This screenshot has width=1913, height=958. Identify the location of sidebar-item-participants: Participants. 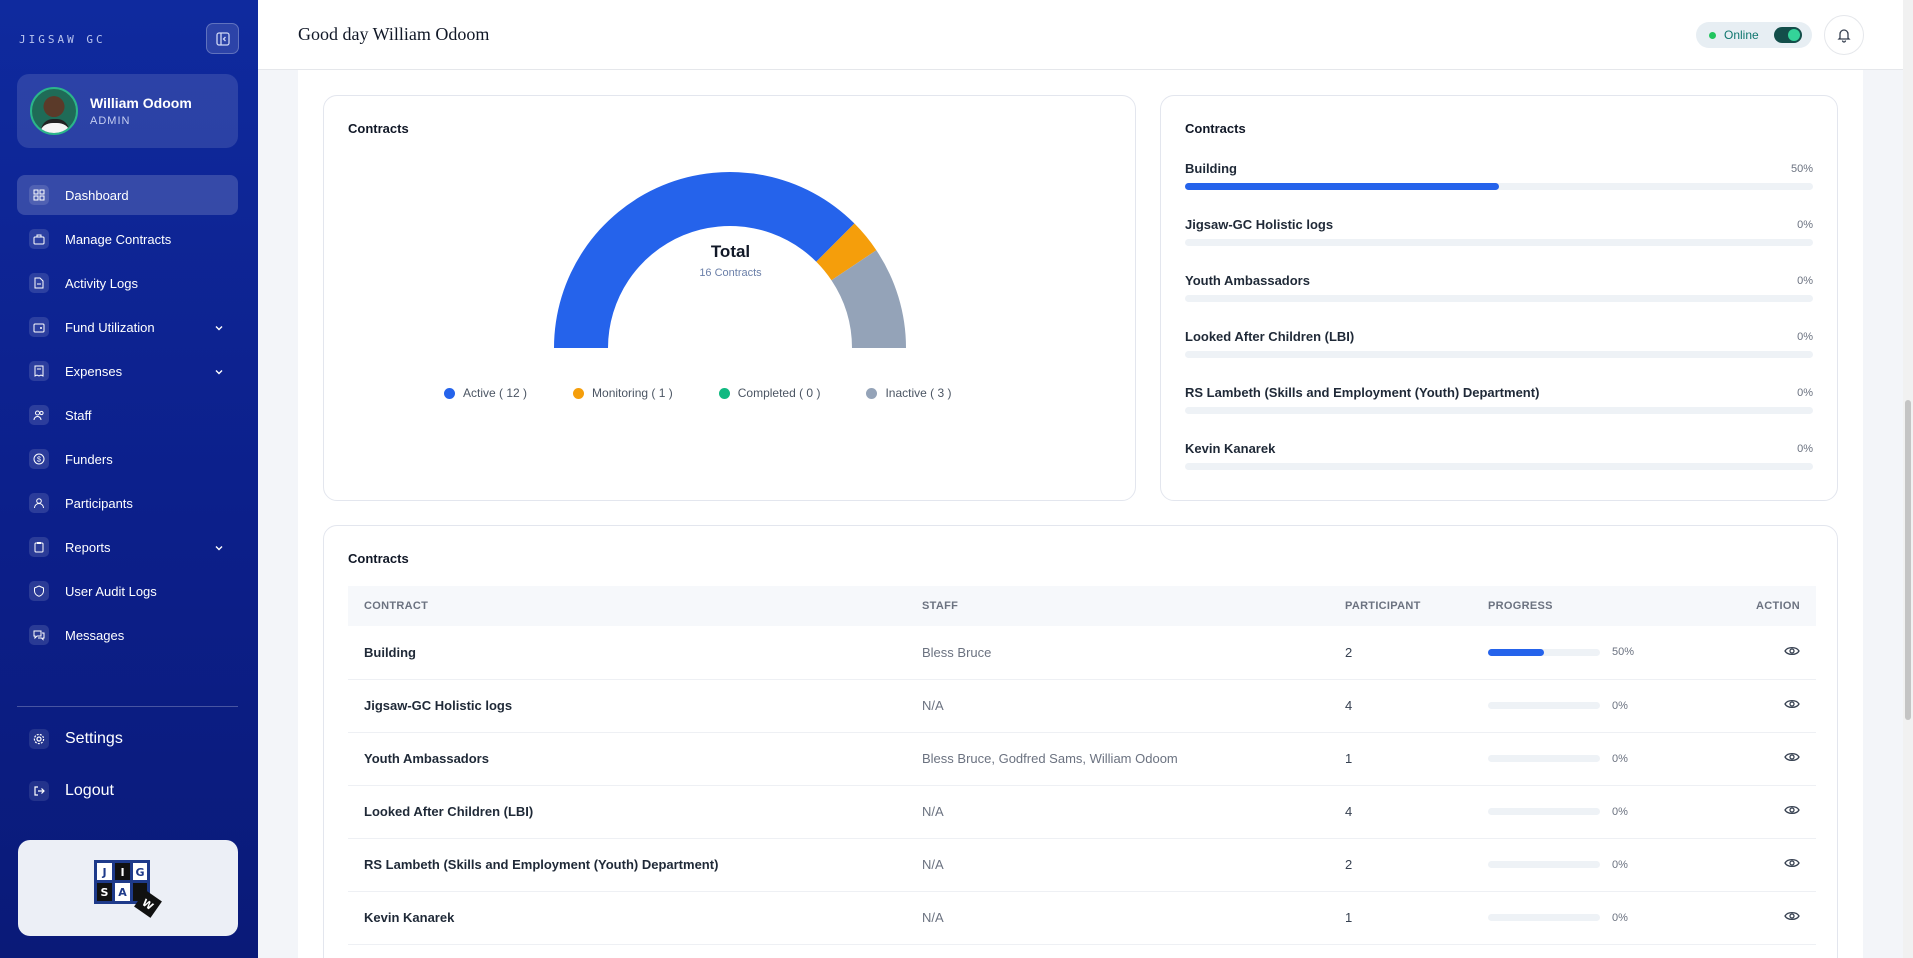
(127, 503).